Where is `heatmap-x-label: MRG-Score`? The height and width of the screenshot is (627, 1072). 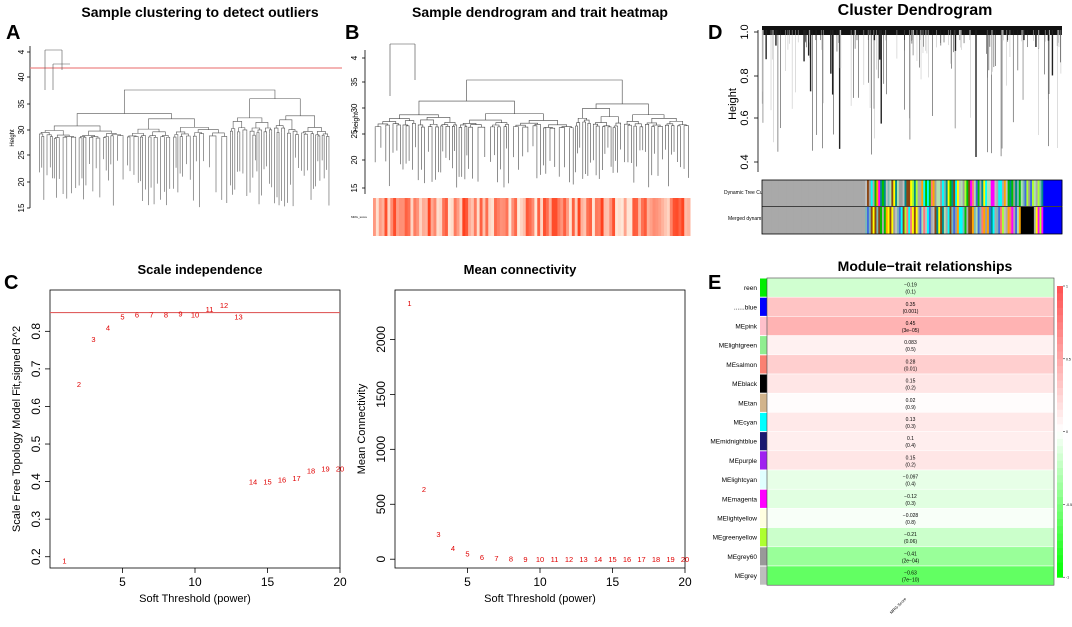
heatmap-x-label: MRG-Score is located at coordinates (898, 605).